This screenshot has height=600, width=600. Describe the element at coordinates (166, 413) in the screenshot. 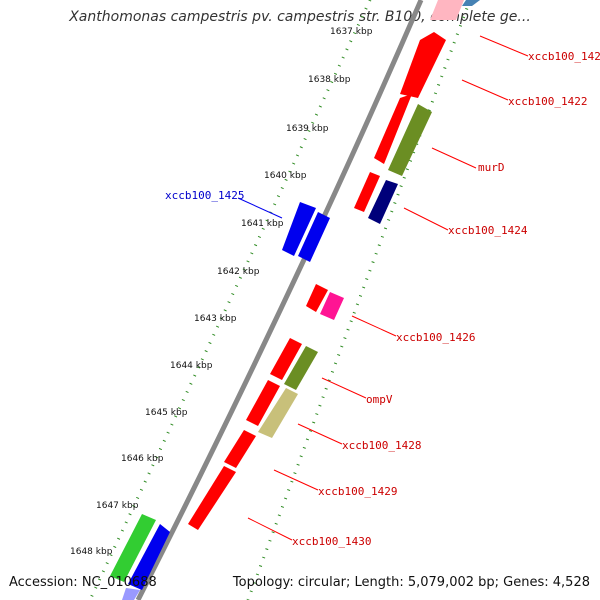

I see `tick-label: 1645 kbp` at that location.